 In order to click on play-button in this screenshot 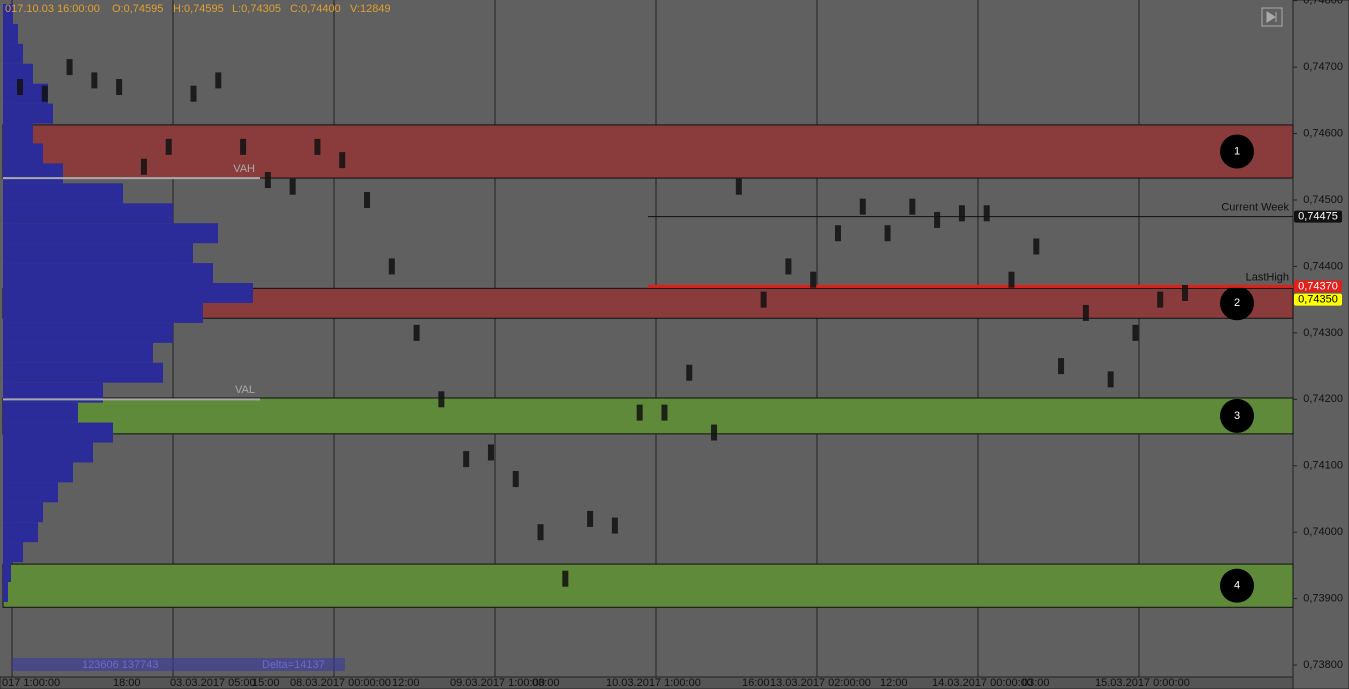, I will do `click(1272, 17)`.